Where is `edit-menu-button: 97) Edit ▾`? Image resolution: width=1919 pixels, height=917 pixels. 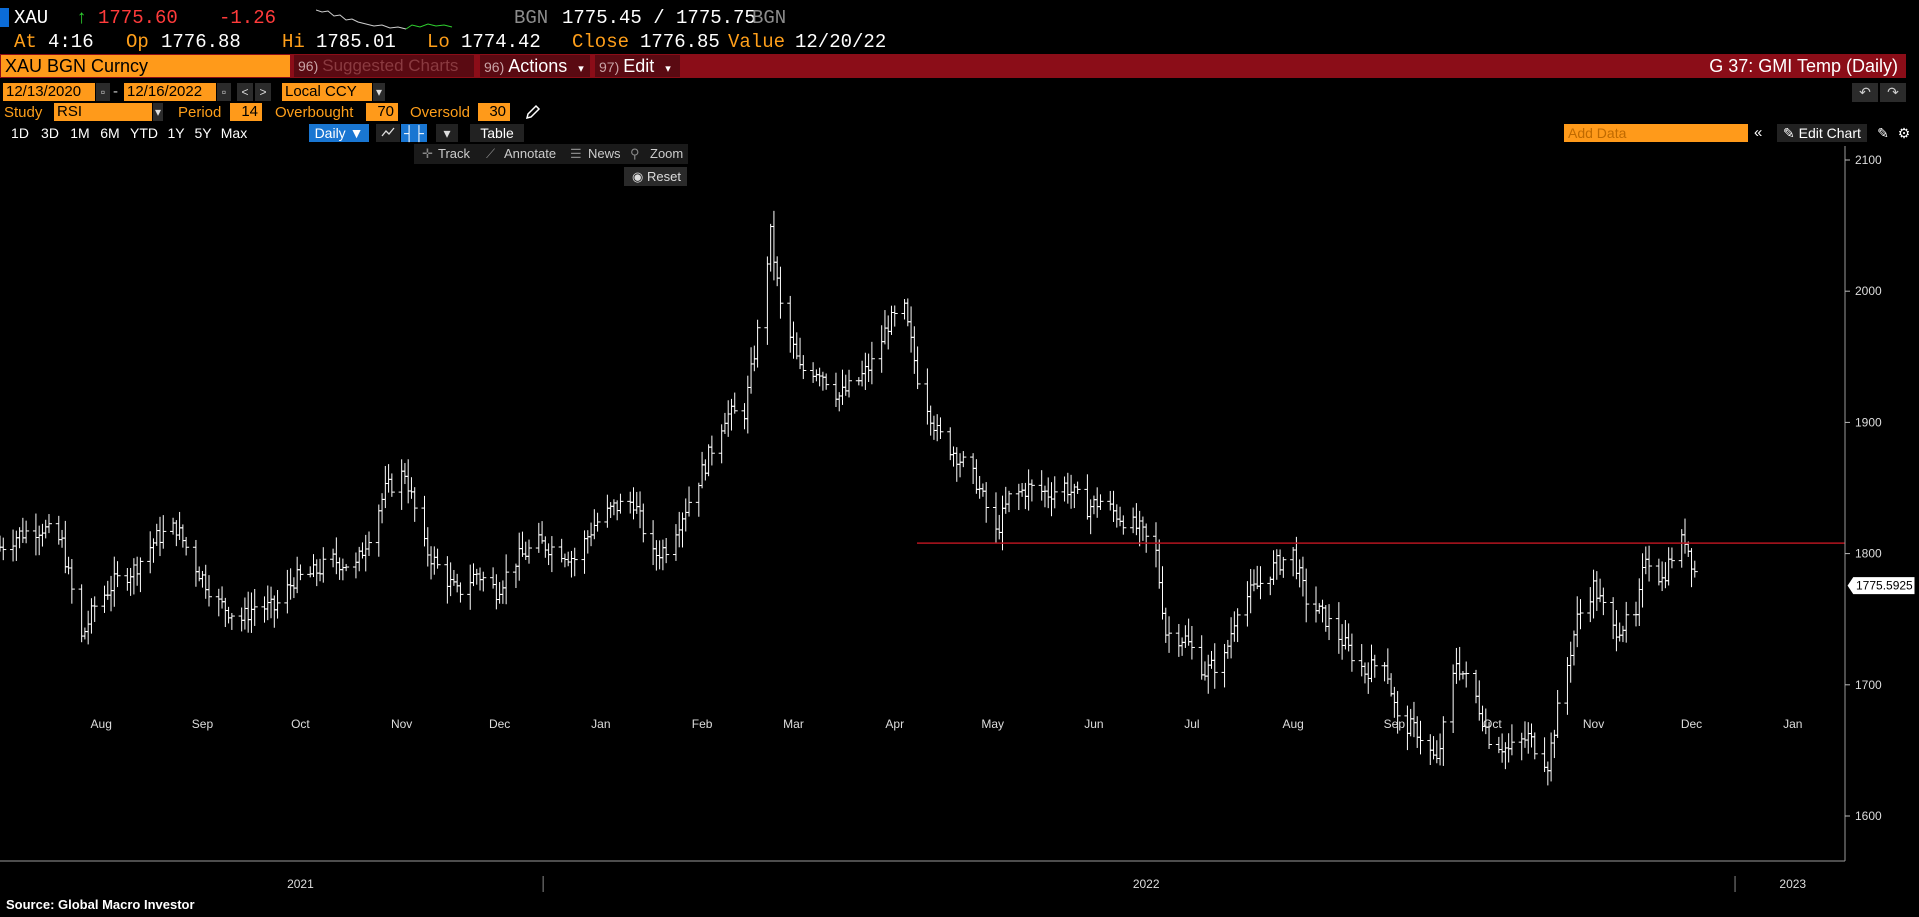
edit-menu-button: 97) Edit ▾ is located at coordinates (637, 66).